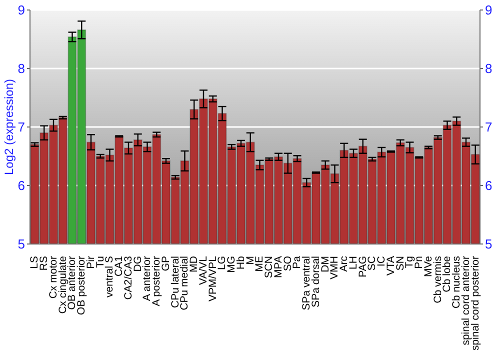  I want to click on y-tick-label: 8, so click(21, 68).